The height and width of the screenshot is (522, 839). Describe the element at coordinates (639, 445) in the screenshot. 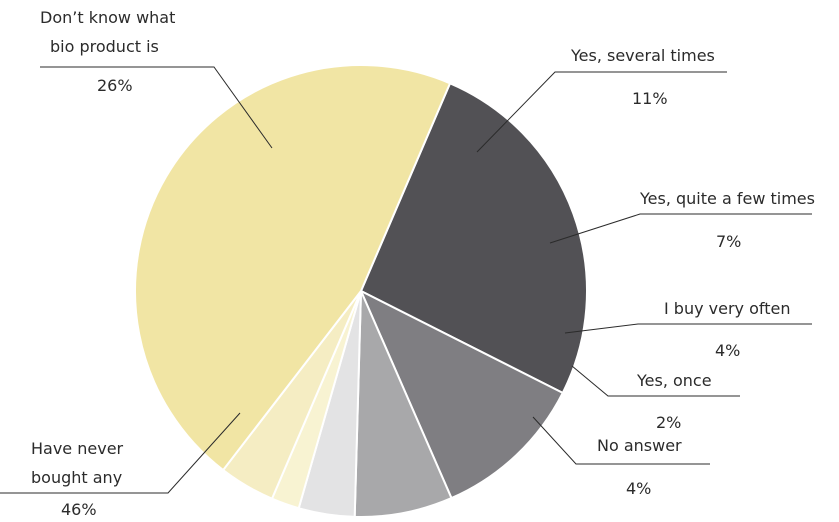

I see `label-no-answer: No answer` at that location.